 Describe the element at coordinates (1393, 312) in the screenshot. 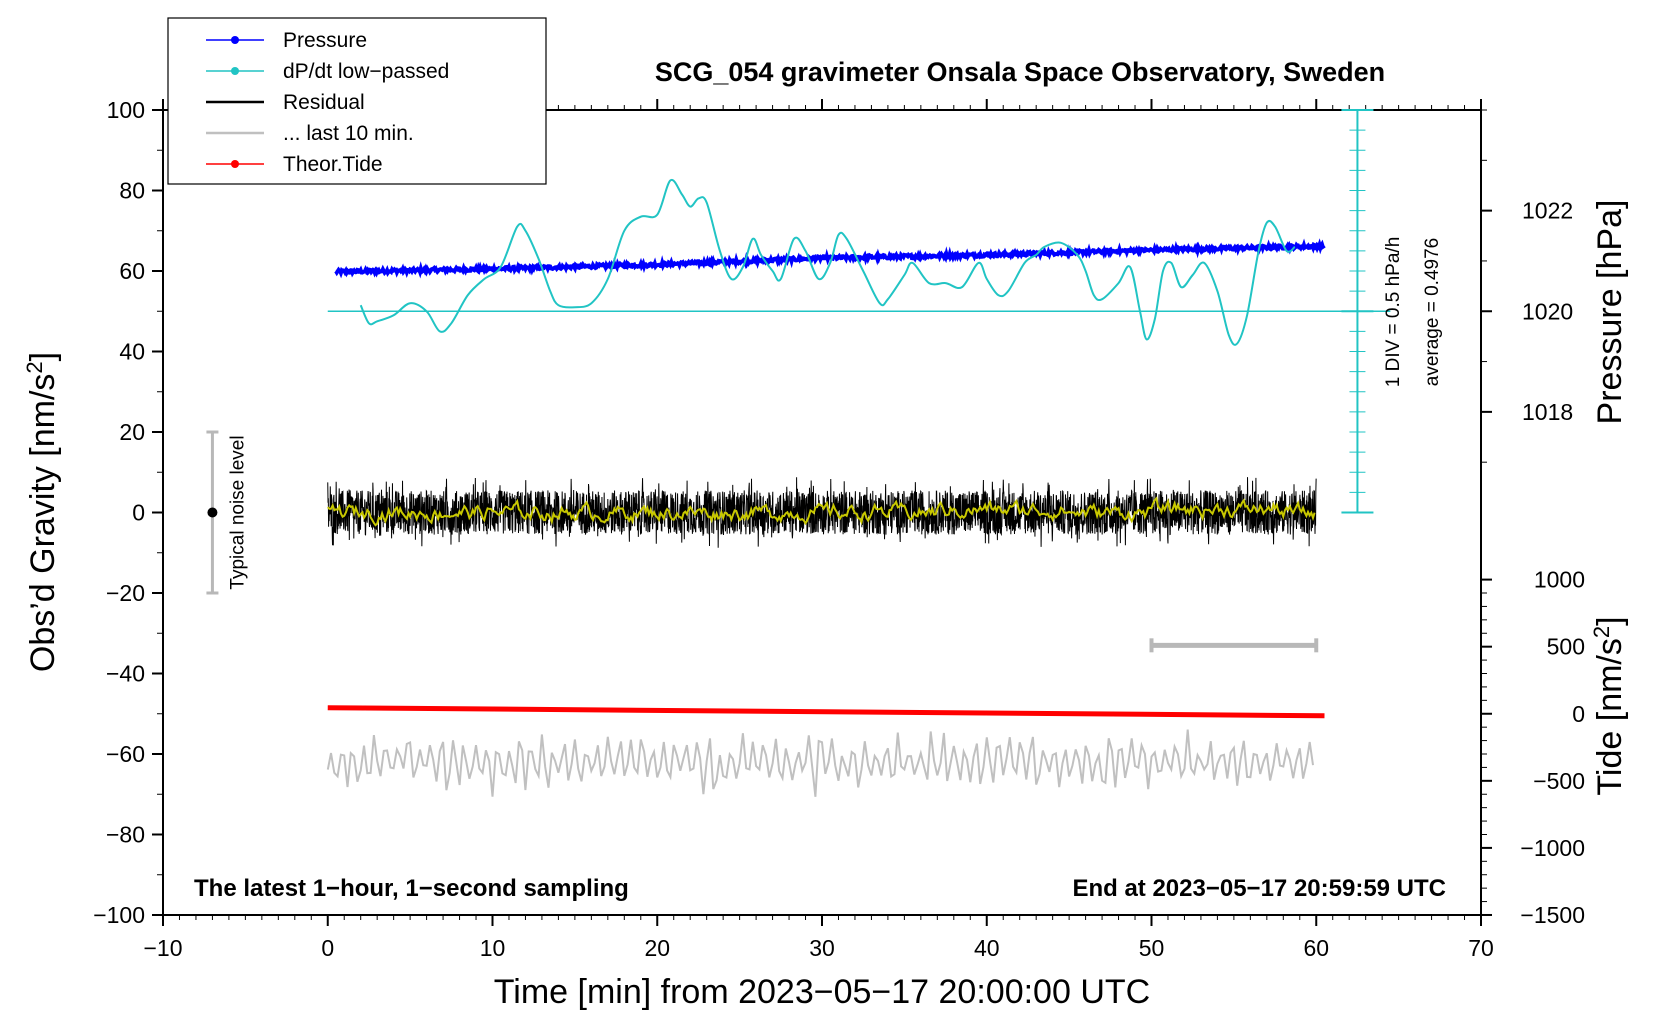

I see `dpdt-scale-div-text: 1 DIV = 0.5 hPa/h` at that location.